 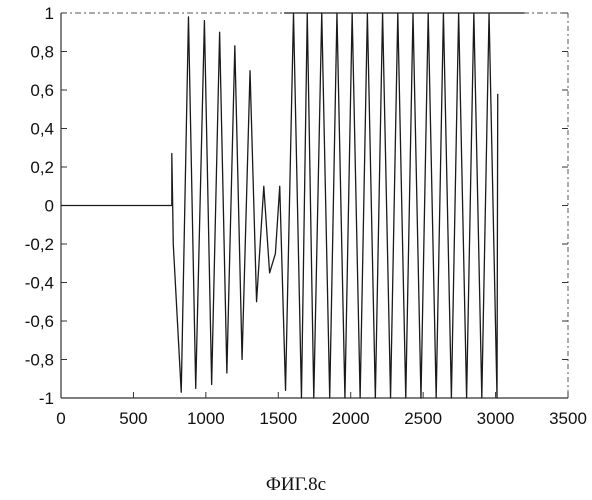 What do you see at coordinates (496, 418) in the screenshot?
I see `x-tick-label: 3000` at bounding box center [496, 418].